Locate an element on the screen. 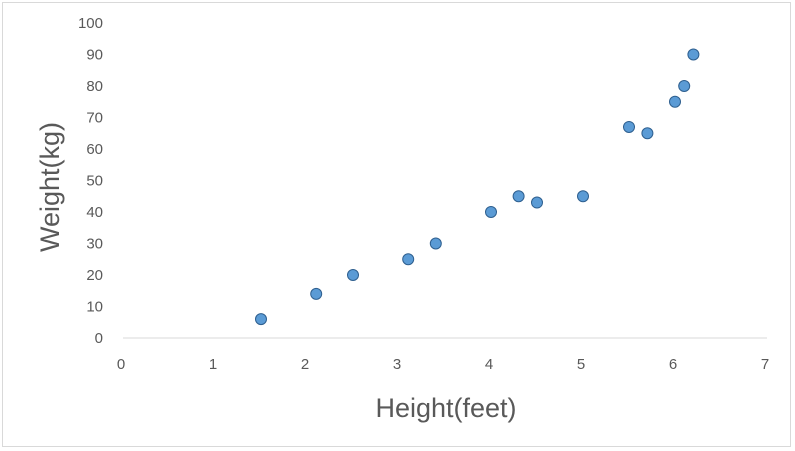  y-tick-label: 100 is located at coordinates (90, 23).